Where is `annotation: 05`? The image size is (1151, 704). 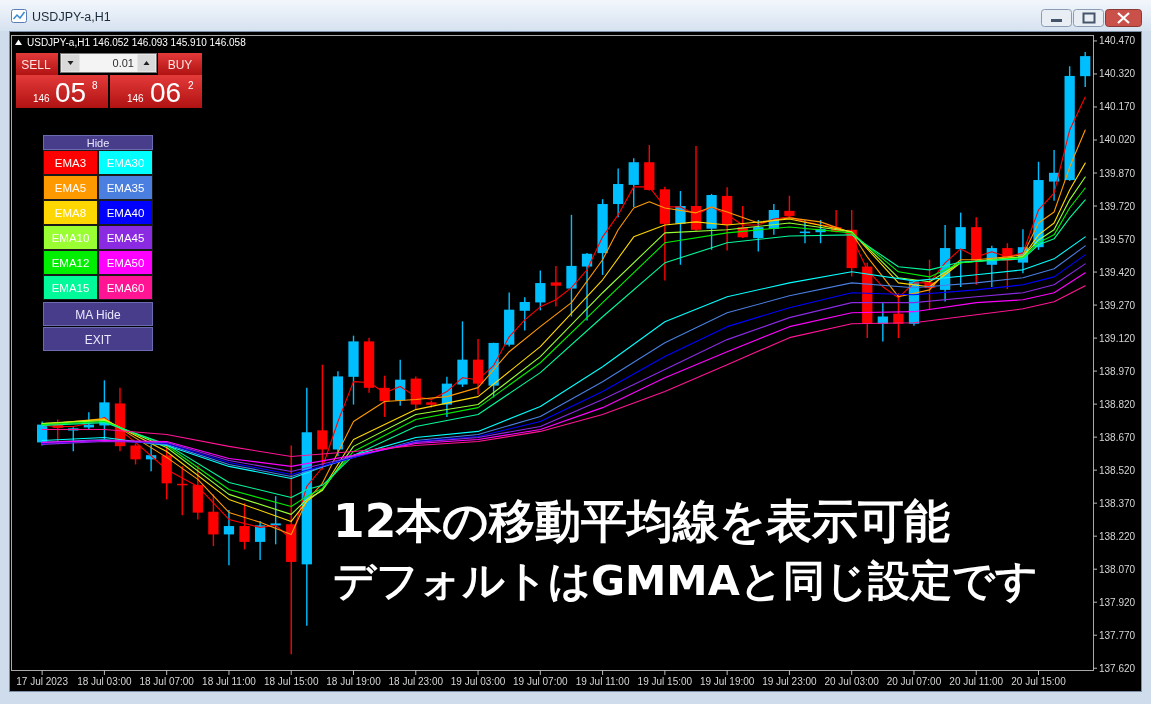
annotation: 05 is located at coordinates (71, 92).